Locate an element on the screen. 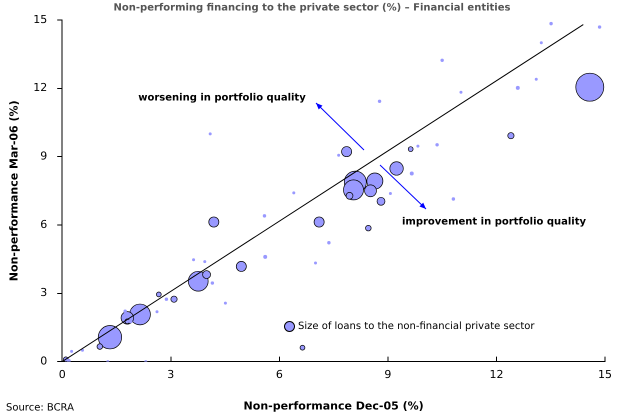 Image resolution: width=624 pixels, height=417 pixels. x-tick-label: 15 is located at coordinates (605, 375).